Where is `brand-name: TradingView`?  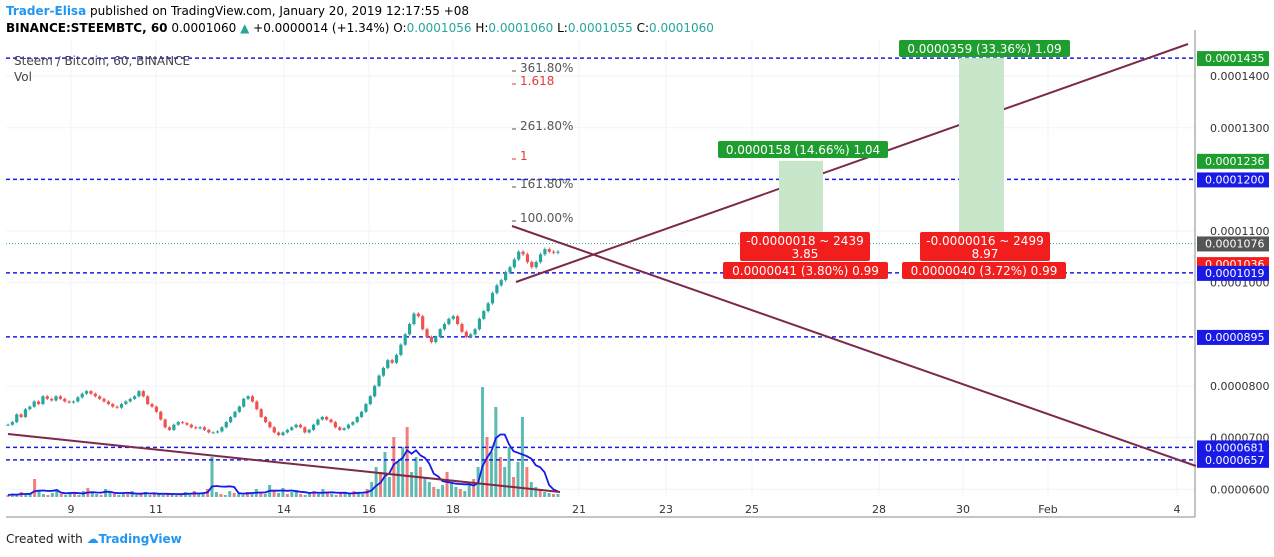 brand-name: TradingView is located at coordinates (140, 539).